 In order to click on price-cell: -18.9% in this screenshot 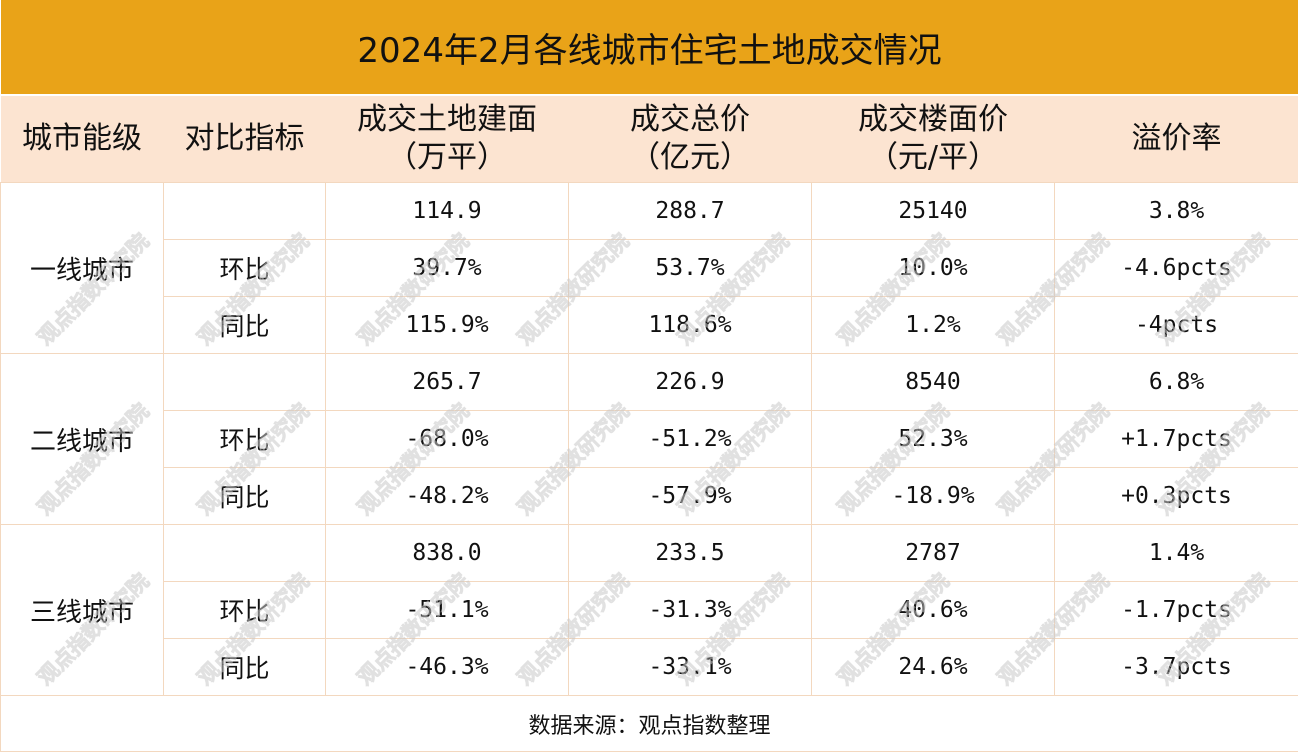, I will do `click(933, 496)`.